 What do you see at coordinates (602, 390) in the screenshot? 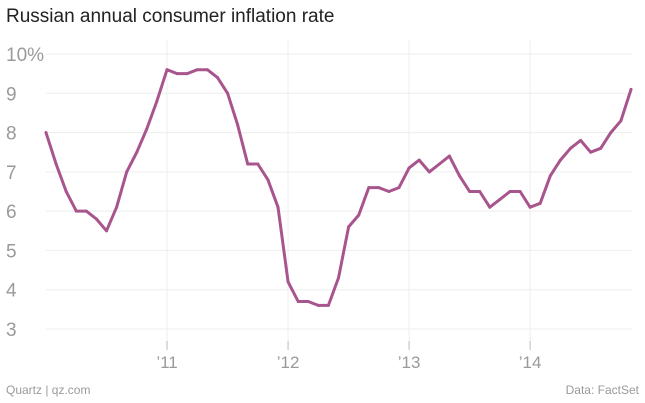
I see `data-source: Data: FactSet` at bounding box center [602, 390].